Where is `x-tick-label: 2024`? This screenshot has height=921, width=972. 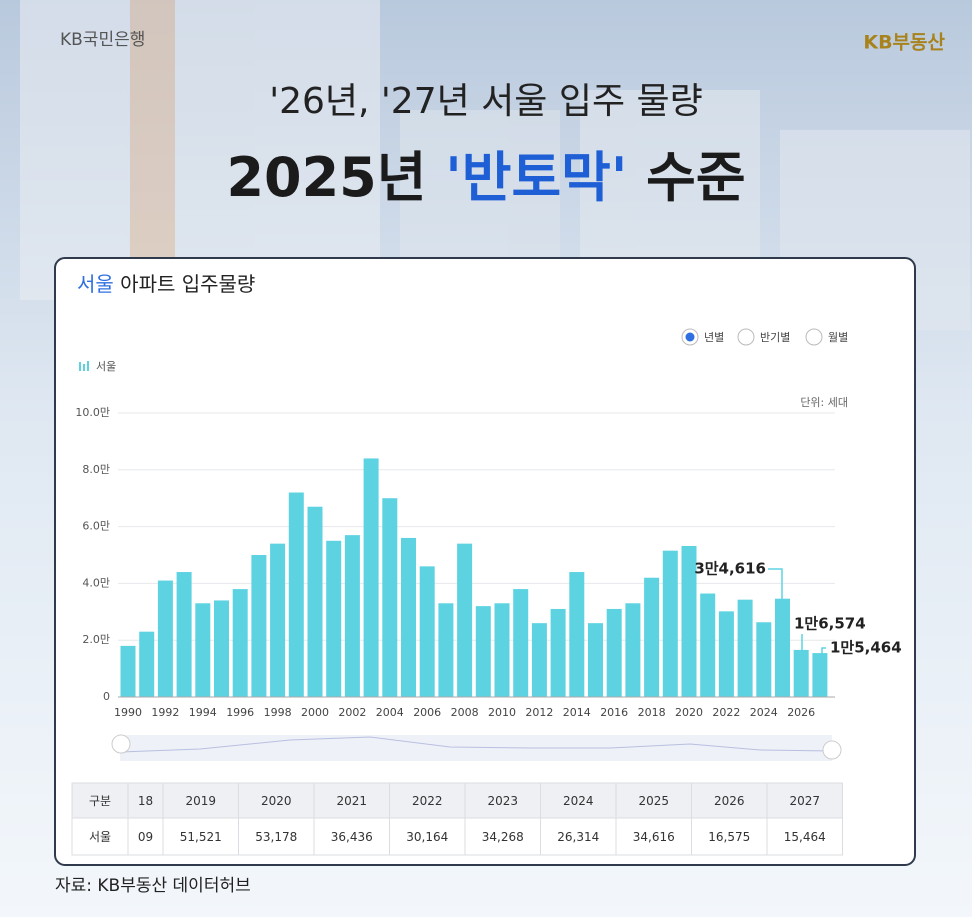
x-tick-label: 2024 is located at coordinates (764, 712).